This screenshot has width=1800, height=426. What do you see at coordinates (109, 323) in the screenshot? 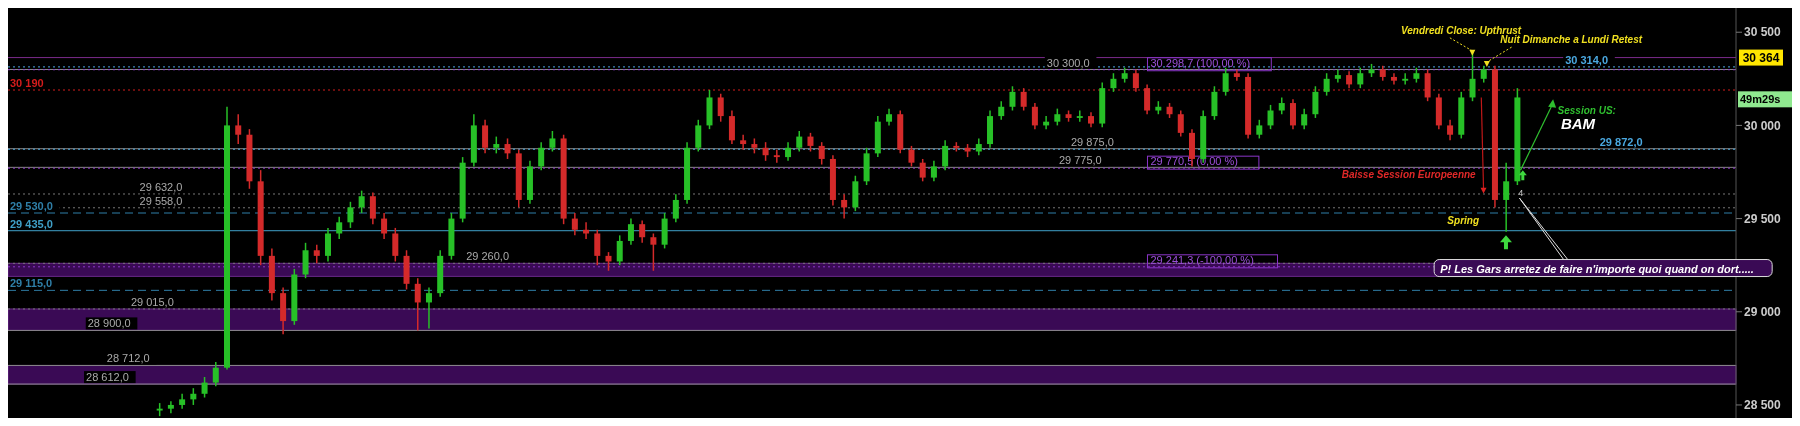
I see `ref-line-label: 28 900,0` at bounding box center [109, 323].